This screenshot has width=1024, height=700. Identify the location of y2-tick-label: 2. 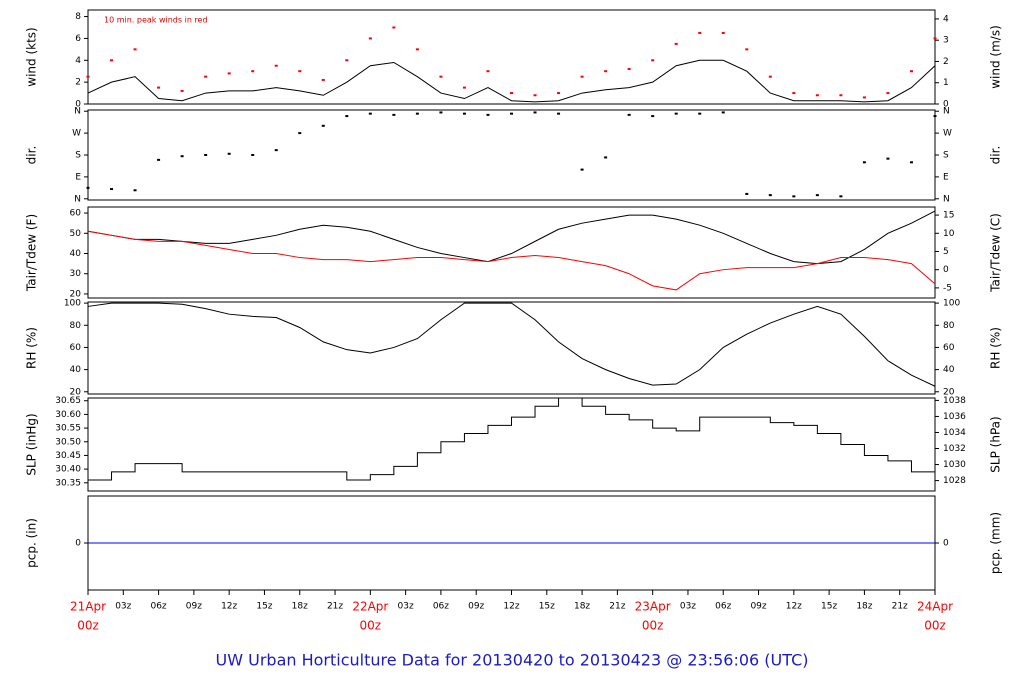
(946, 62).